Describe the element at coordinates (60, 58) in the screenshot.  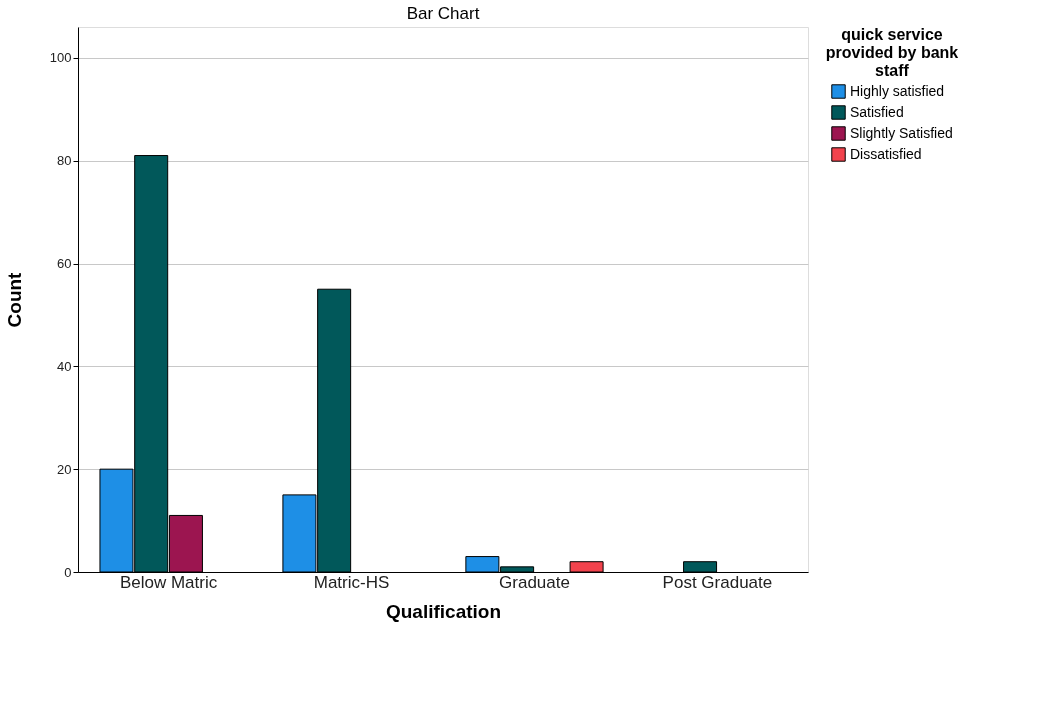
I see `y-tick-label: 100` at that location.